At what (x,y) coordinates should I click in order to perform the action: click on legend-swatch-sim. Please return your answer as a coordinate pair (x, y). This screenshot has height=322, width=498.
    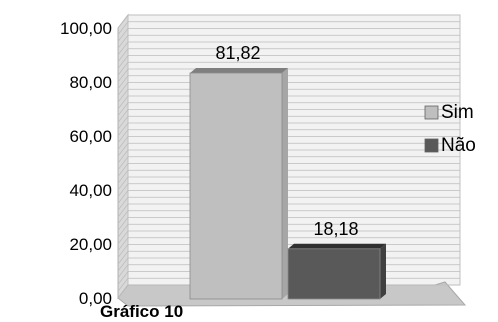
    Looking at the image, I should click on (431, 112).